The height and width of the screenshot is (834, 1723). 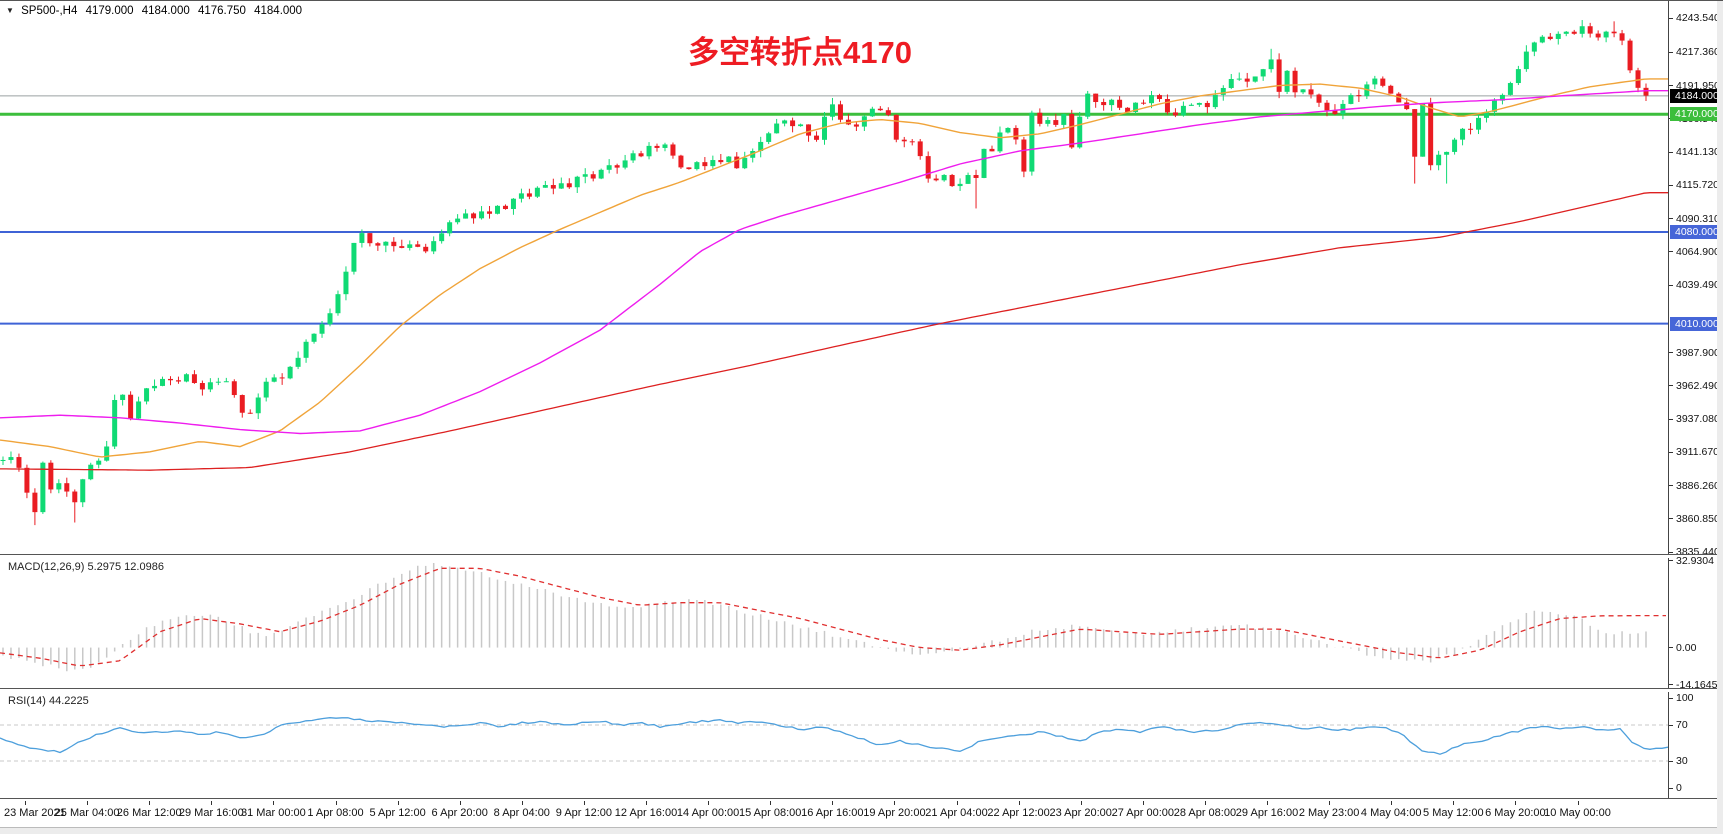 What do you see at coordinates (1686, 647) in the screenshot?
I see `macd-axis-label: 0.00` at bounding box center [1686, 647].